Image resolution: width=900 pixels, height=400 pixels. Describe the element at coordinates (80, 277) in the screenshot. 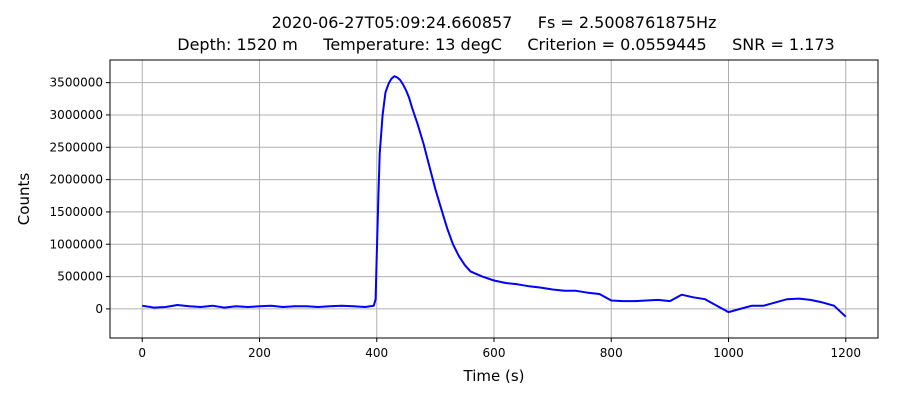

I see `y-tick-label: 500000` at that location.